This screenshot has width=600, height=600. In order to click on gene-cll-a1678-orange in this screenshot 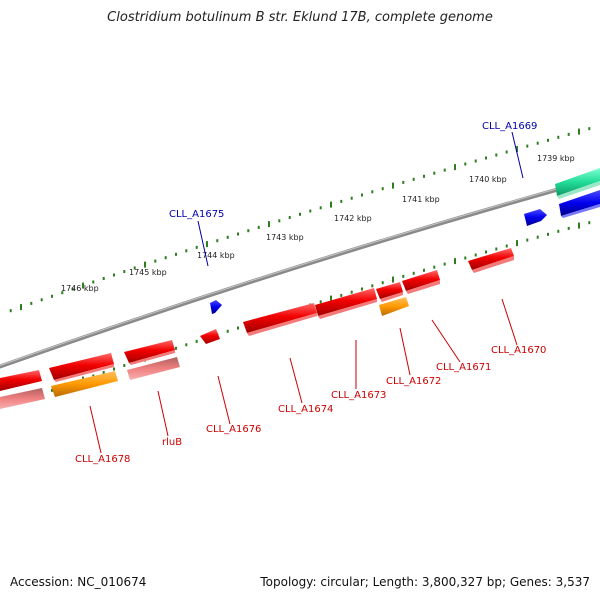, I will do `click(84, 384)`.